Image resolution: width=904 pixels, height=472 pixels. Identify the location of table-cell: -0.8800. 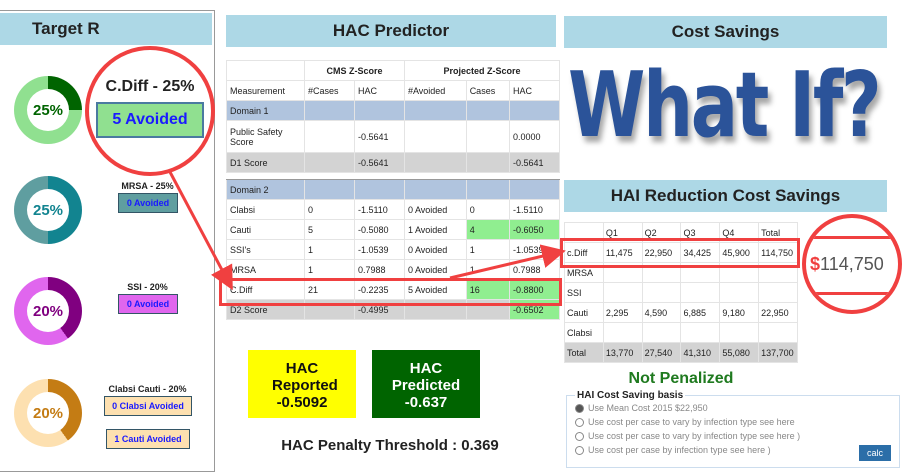
(534, 289).